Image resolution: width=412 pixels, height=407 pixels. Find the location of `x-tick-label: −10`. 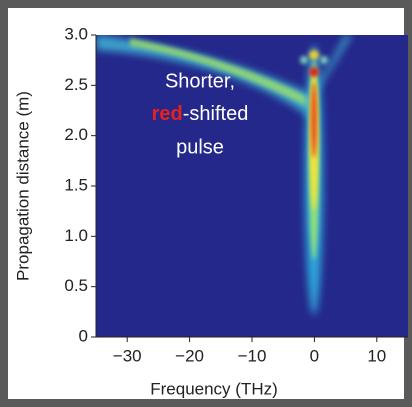

x-tick-label: −10 is located at coordinates (252, 355).